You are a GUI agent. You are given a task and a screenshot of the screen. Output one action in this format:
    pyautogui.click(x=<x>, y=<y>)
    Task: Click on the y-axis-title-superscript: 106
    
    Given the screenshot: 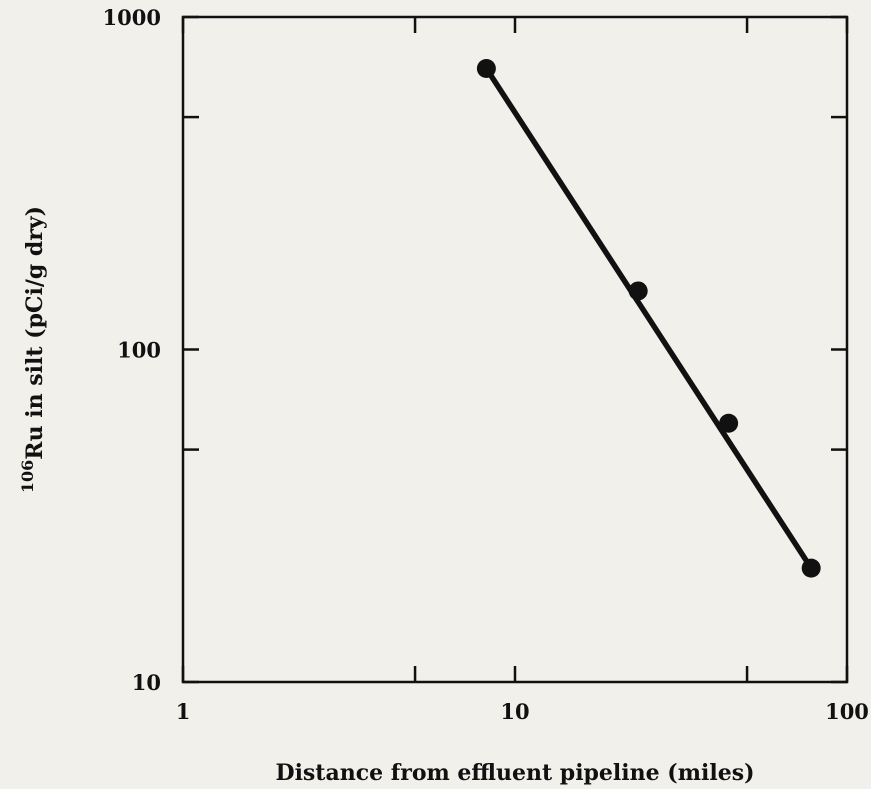 What is the action you would take?
    pyautogui.click(x=27, y=476)
    